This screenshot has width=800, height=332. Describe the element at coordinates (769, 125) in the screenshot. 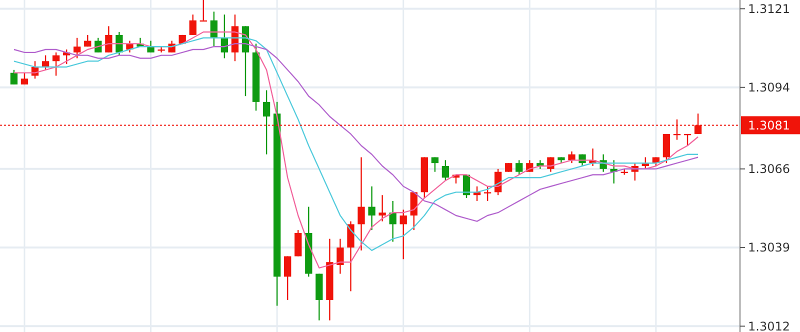

I see `ref-line-label: 1.3081` at that location.